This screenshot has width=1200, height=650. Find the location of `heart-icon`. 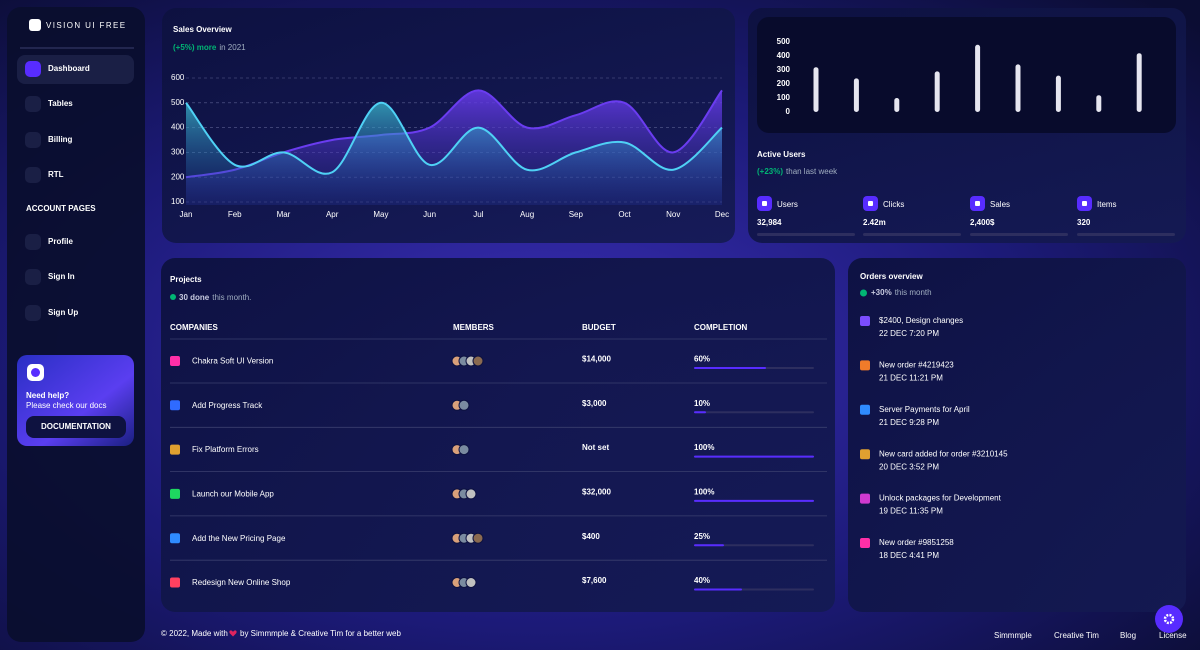

heart-icon is located at coordinates (233, 633).